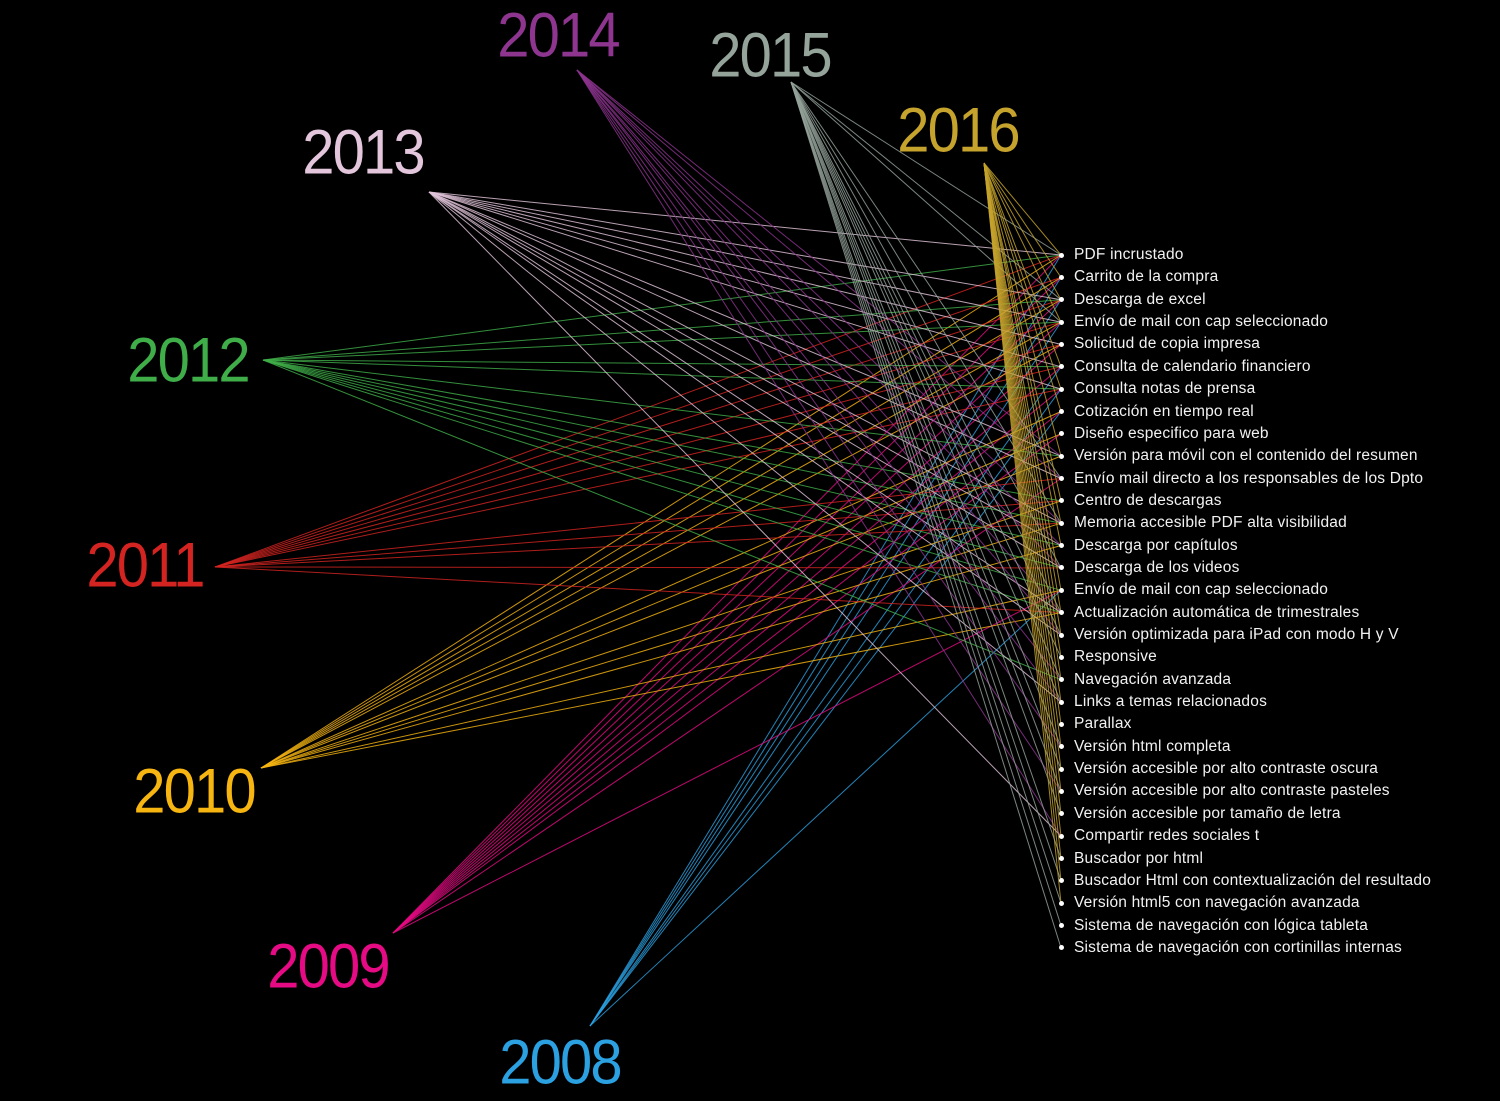 This screenshot has height=1101, width=1500. What do you see at coordinates (1139, 858) in the screenshot?
I see `feature-label: Buscador por html` at bounding box center [1139, 858].